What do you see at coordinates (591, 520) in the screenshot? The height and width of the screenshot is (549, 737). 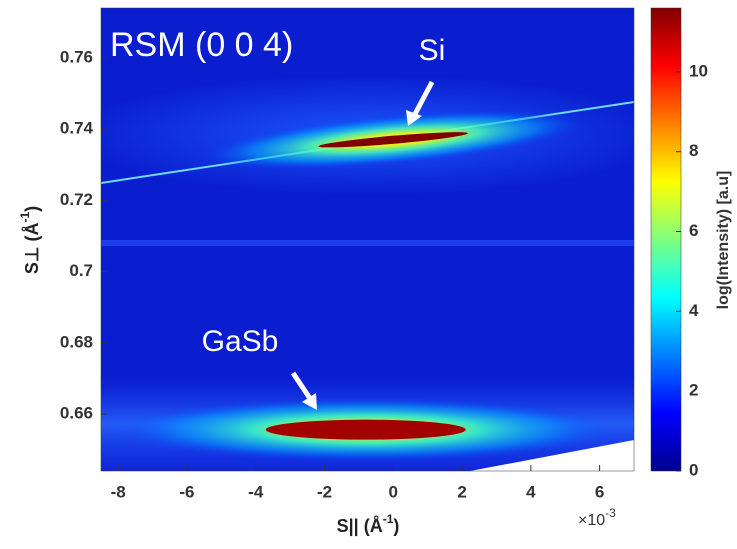 I see `multiplier-text: ×10` at bounding box center [591, 520].